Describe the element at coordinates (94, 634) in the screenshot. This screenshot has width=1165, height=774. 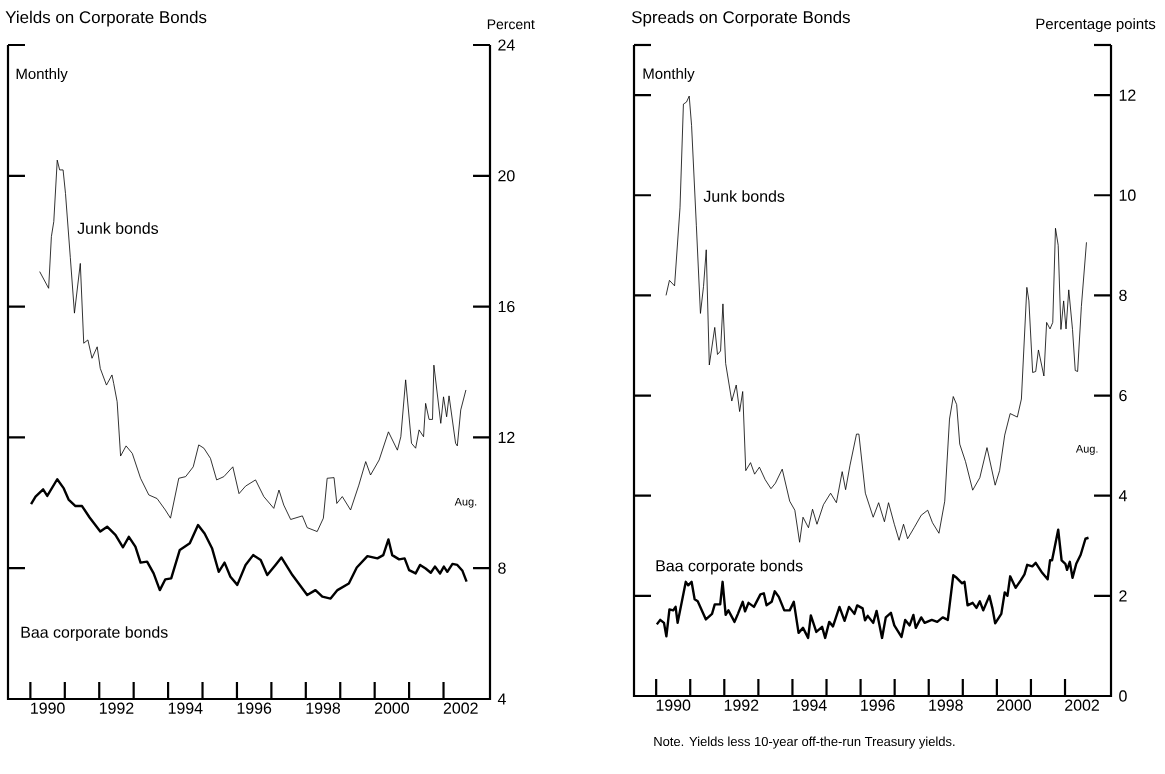
I see `text: Baa corporate bonds` at that location.